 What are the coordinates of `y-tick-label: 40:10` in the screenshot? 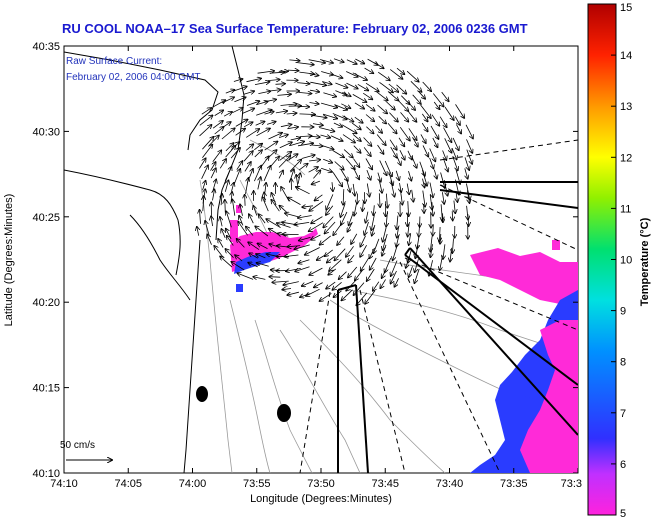 It's located at (46, 474).